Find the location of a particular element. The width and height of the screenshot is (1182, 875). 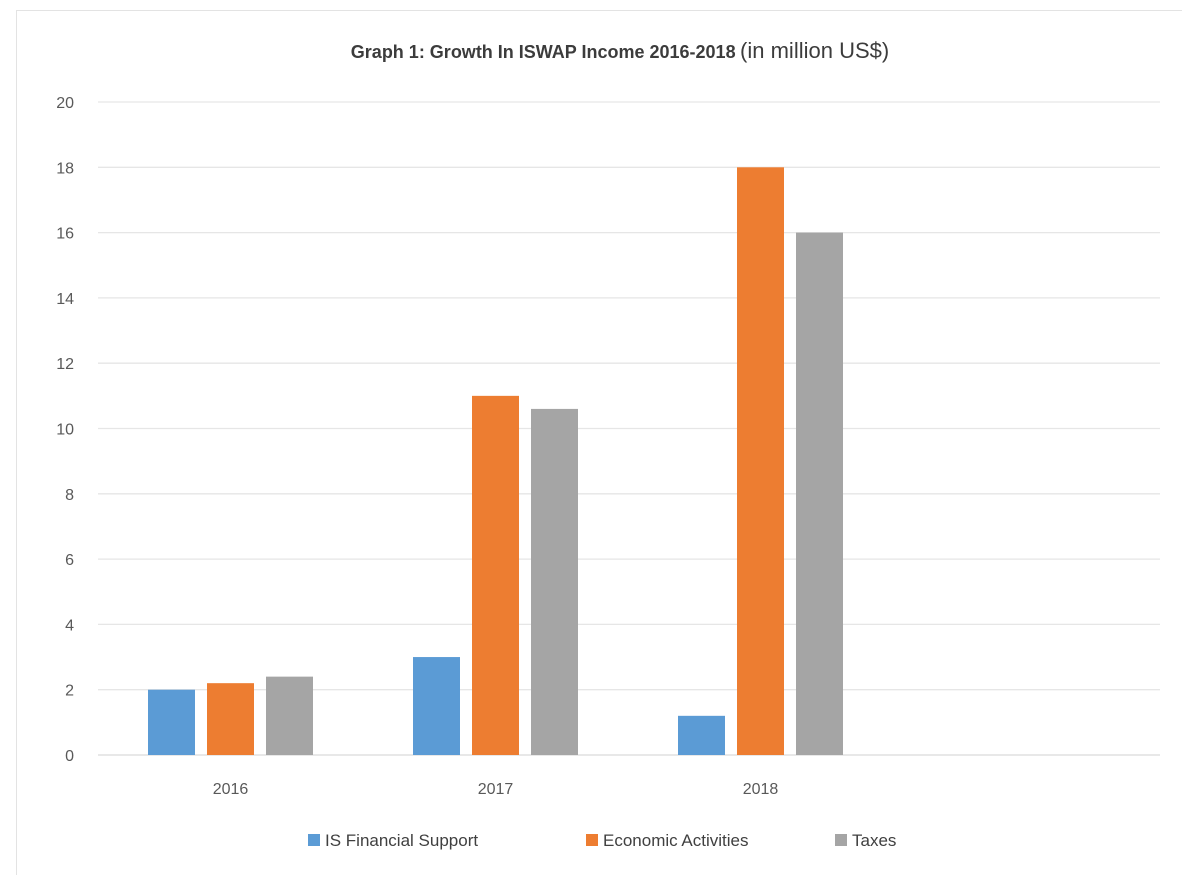

bar-2016-taxes is located at coordinates (289, 715).